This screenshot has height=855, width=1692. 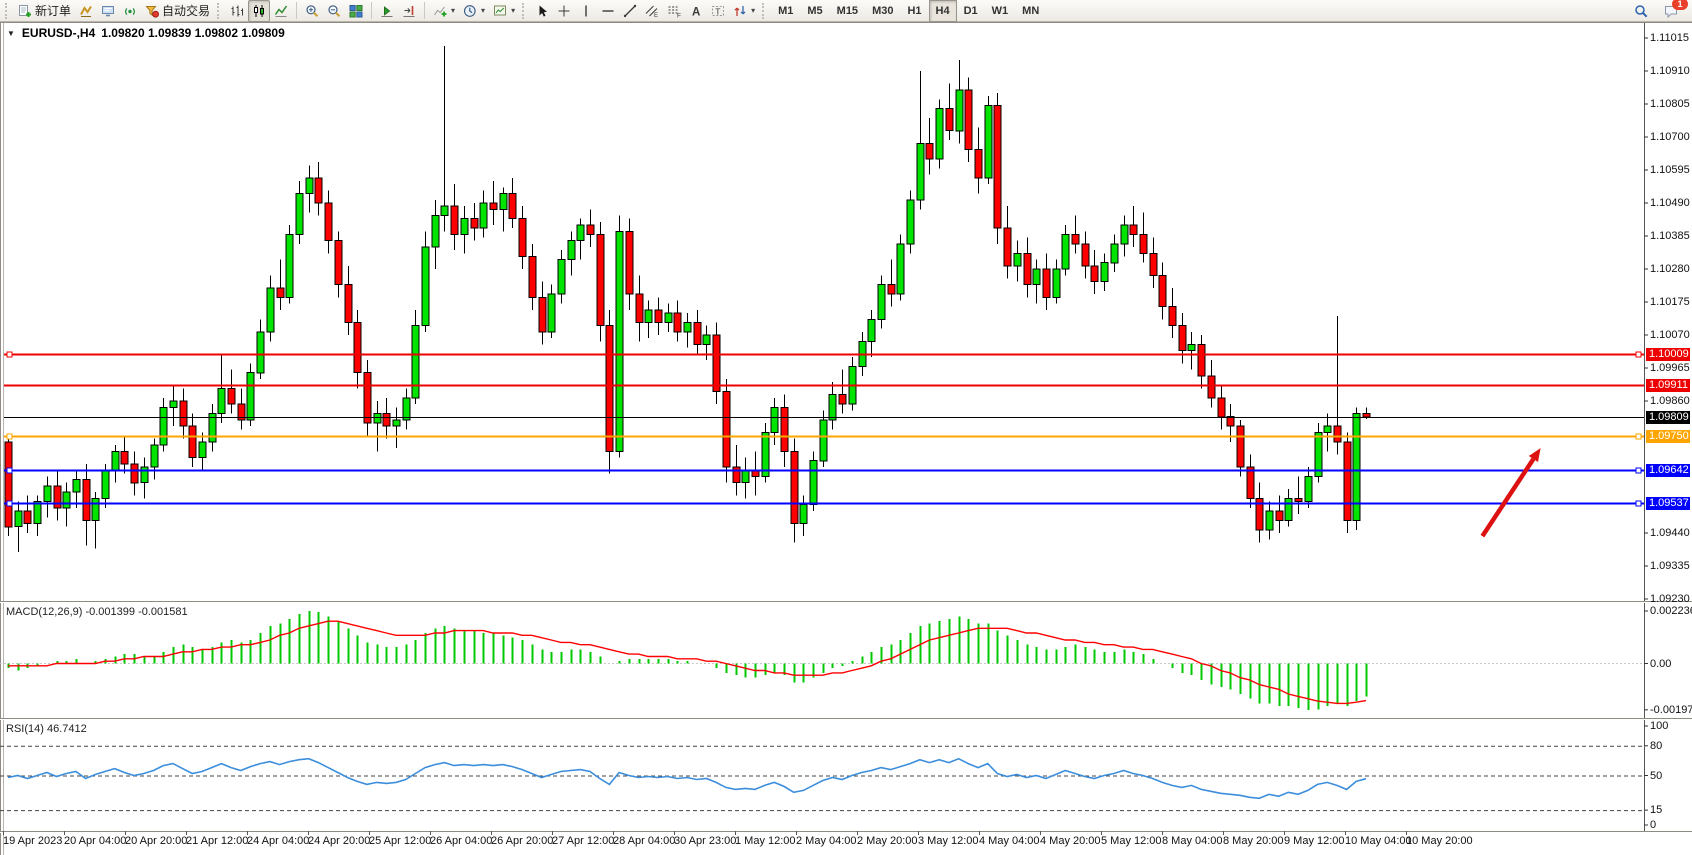 What do you see at coordinates (334, 11) in the screenshot?
I see `zoom-out-button` at bounding box center [334, 11].